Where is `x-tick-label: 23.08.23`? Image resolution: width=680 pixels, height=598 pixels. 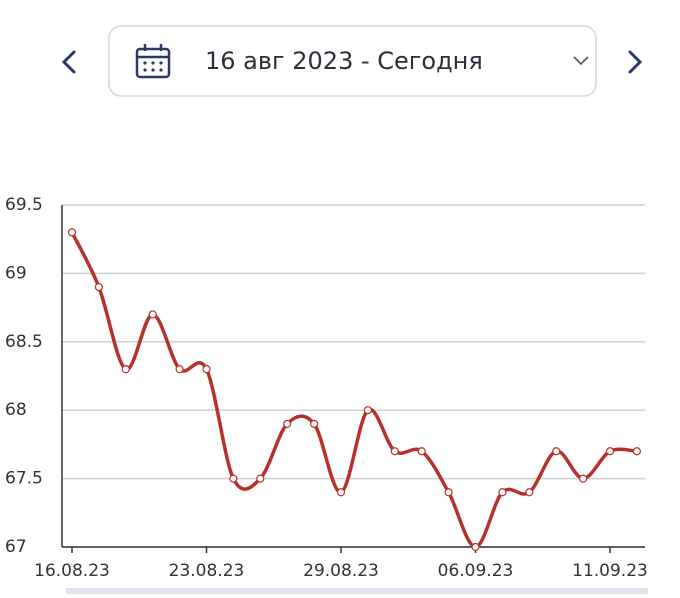
x-tick-label: 23.08.23 is located at coordinates (207, 571).